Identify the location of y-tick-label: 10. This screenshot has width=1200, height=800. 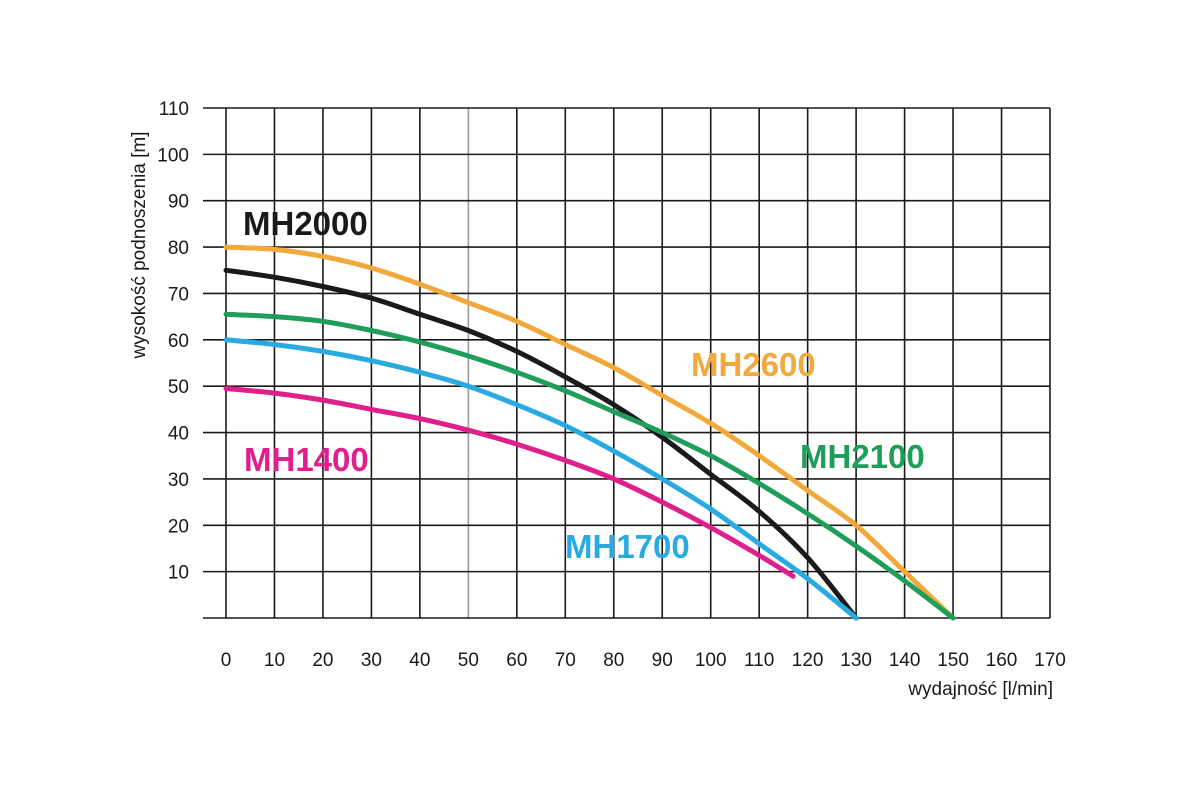
(178, 573).